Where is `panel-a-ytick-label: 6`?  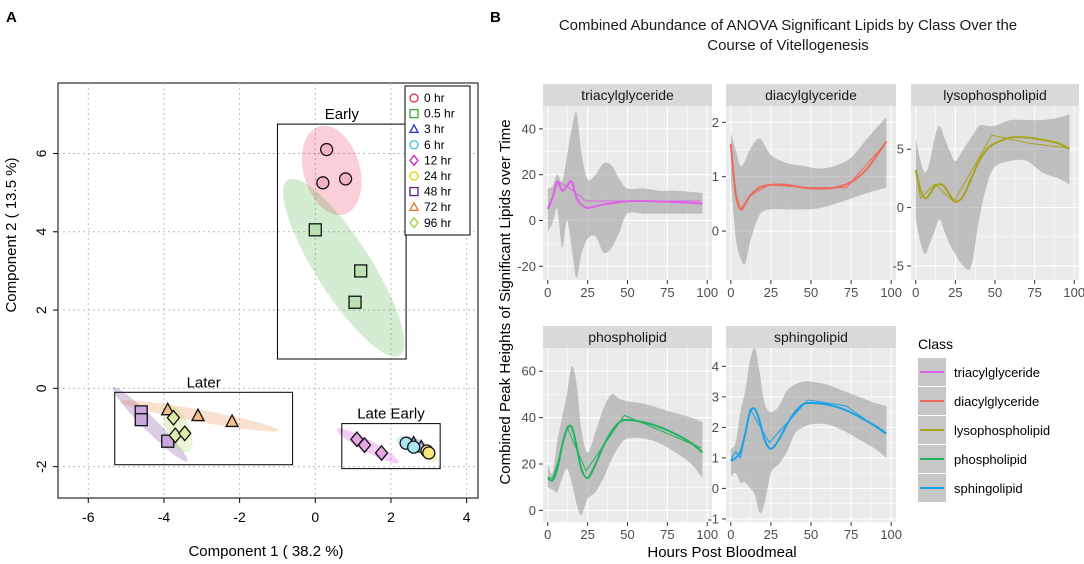 panel-a-ytick-label: 6 is located at coordinates (41, 153).